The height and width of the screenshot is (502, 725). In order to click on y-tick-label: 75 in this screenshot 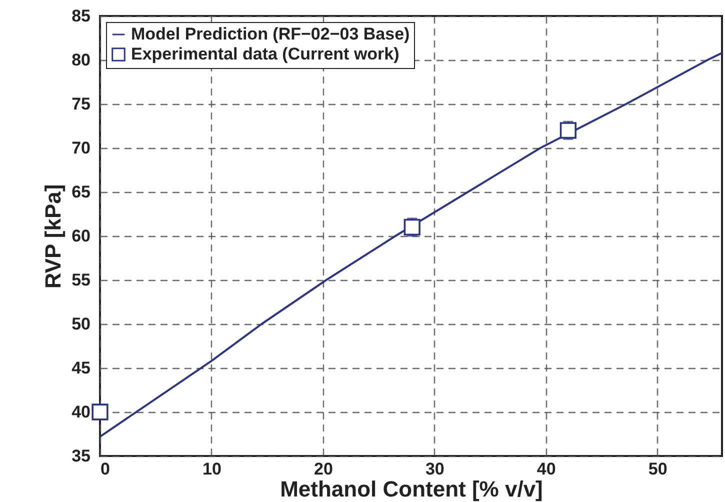, I will do `click(81, 104)`.